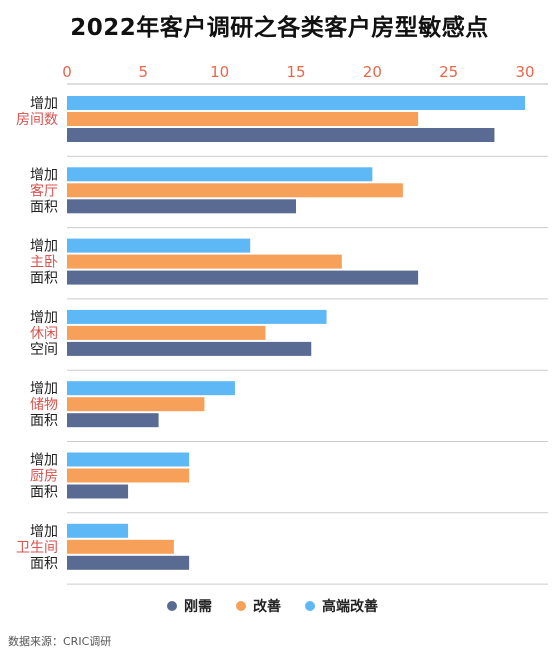 The height and width of the screenshot is (657, 559). Describe the element at coordinates (267, 606) in the screenshot. I see `legend-label: 改善` at that location.